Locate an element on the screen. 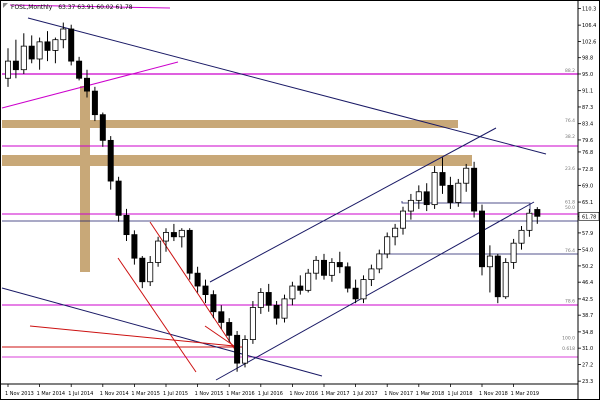  current-price-box is located at coordinates (589, 216).